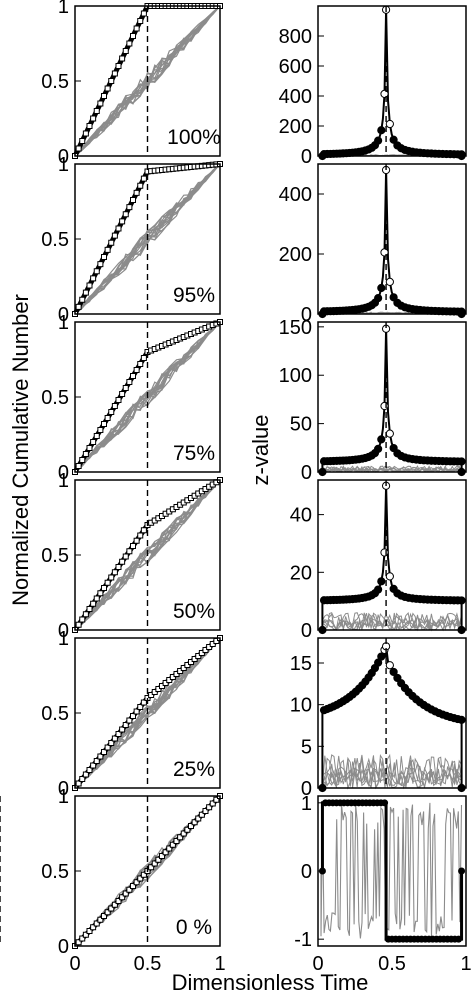 The image size is (474, 994). Describe the element at coordinates (306, 747) in the screenshot. I see `y-tick-label: 5` at that location.